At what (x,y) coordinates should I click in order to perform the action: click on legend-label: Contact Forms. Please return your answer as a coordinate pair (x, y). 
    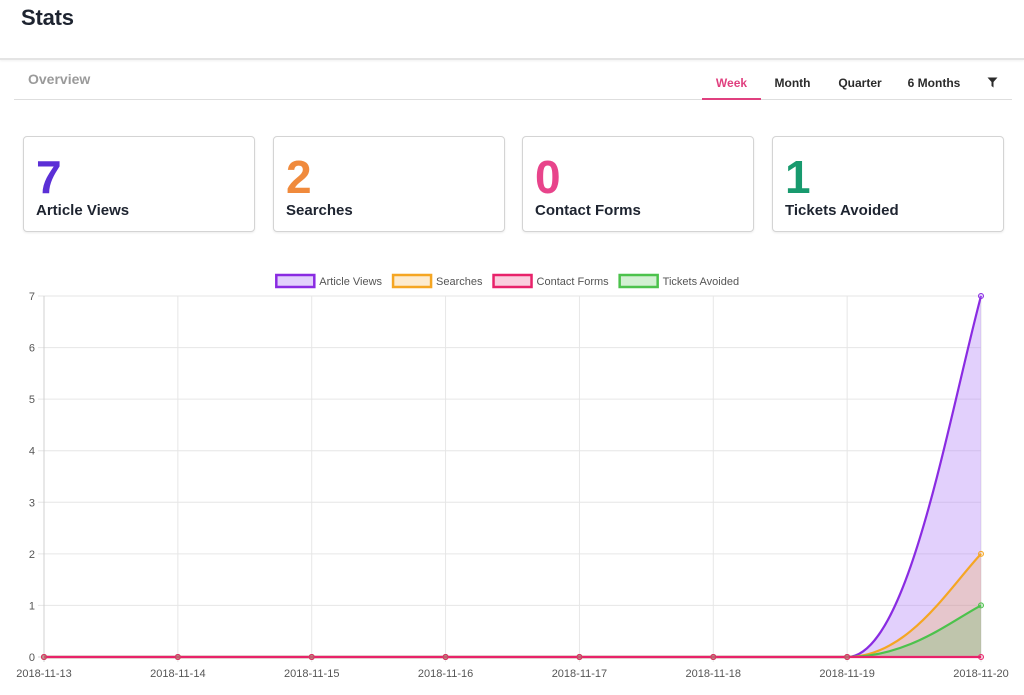
    Looking at the image, I should click on (573, 282).